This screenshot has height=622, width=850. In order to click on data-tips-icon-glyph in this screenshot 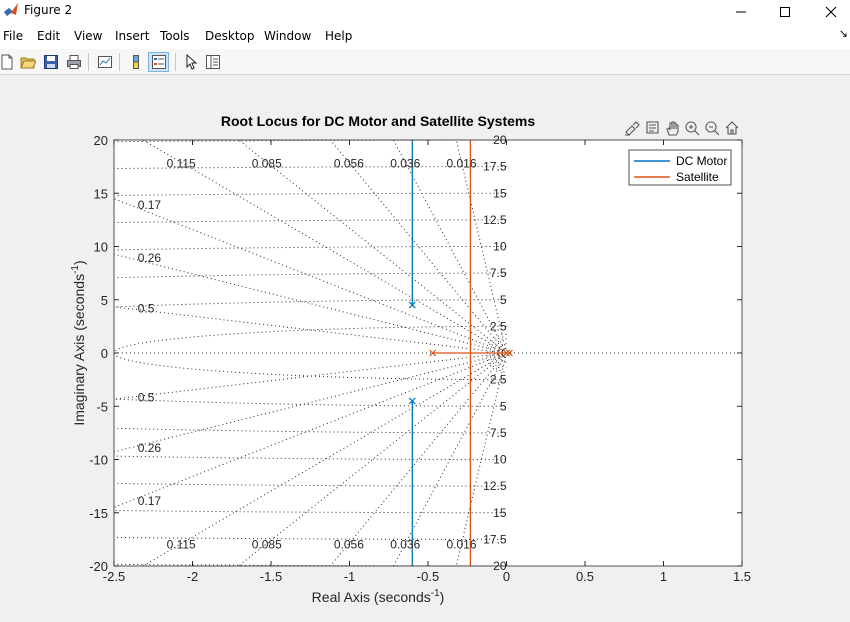, I will do `click(652, 127)`.